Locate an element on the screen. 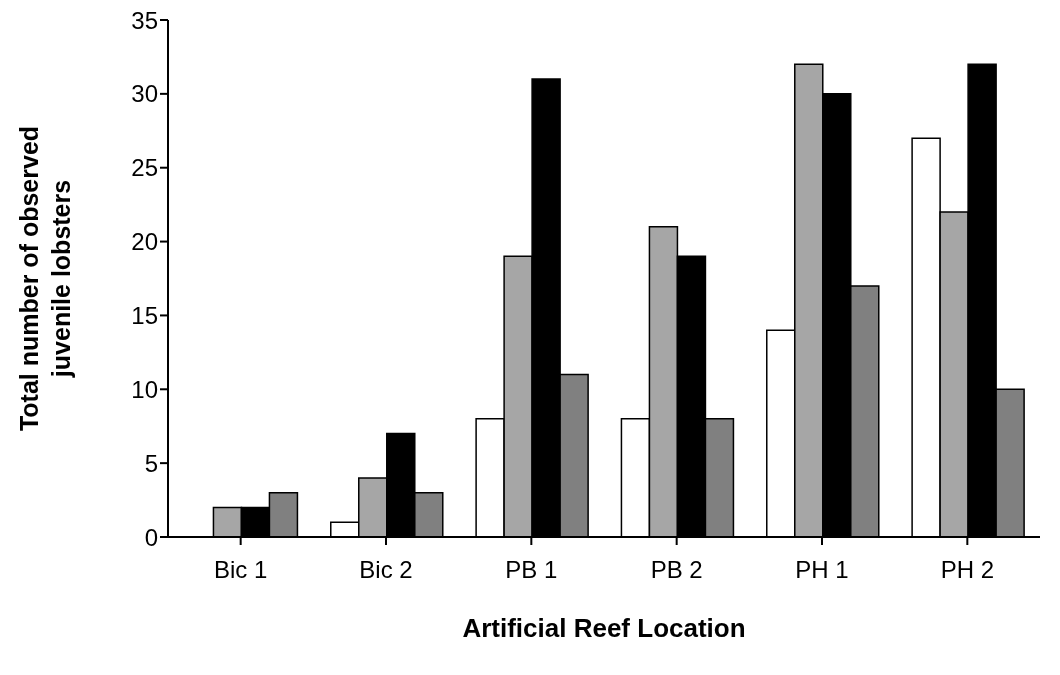 The width and height of the screenshot is (1060, 675). y-tick-label: 35 is located at coordinates (144, 20).